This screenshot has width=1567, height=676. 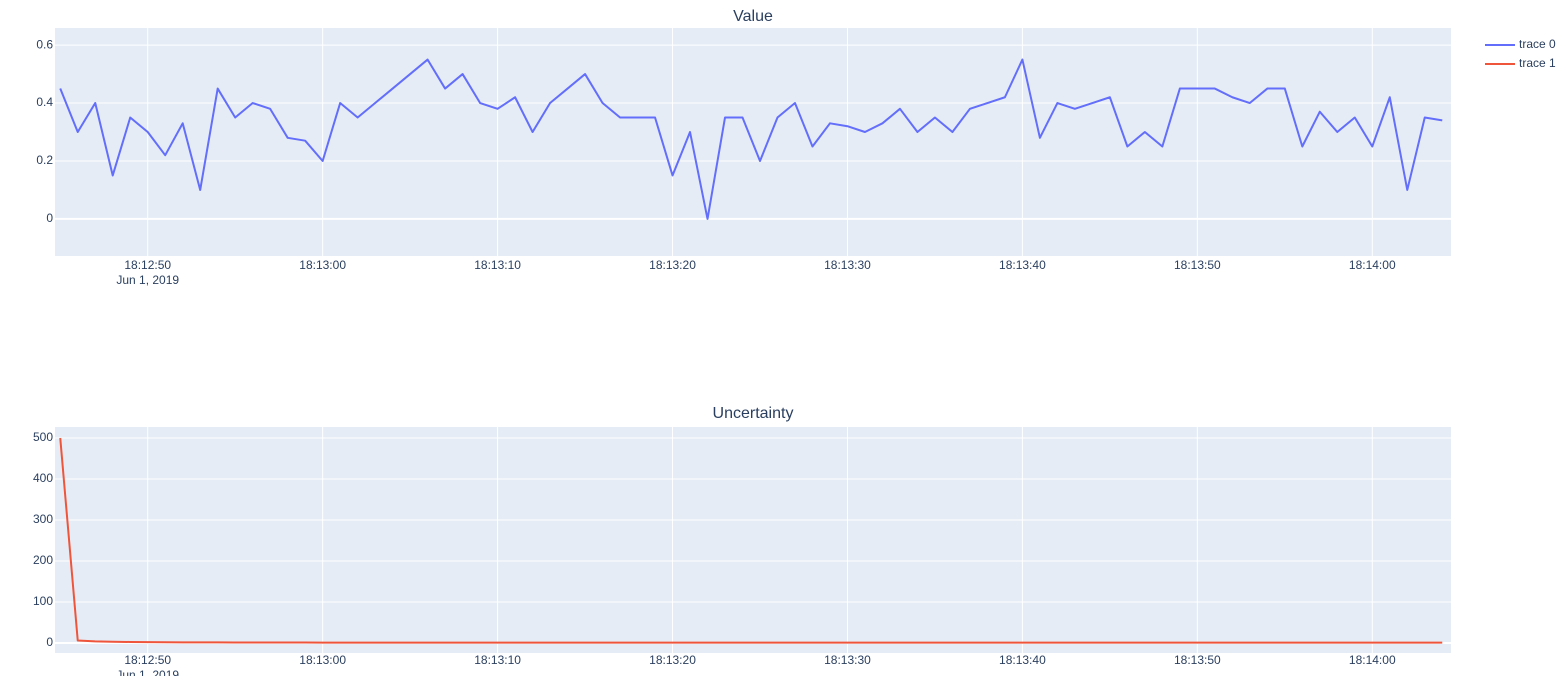 I want to click on y-tick-label: 200, so click(x=43, y=560).